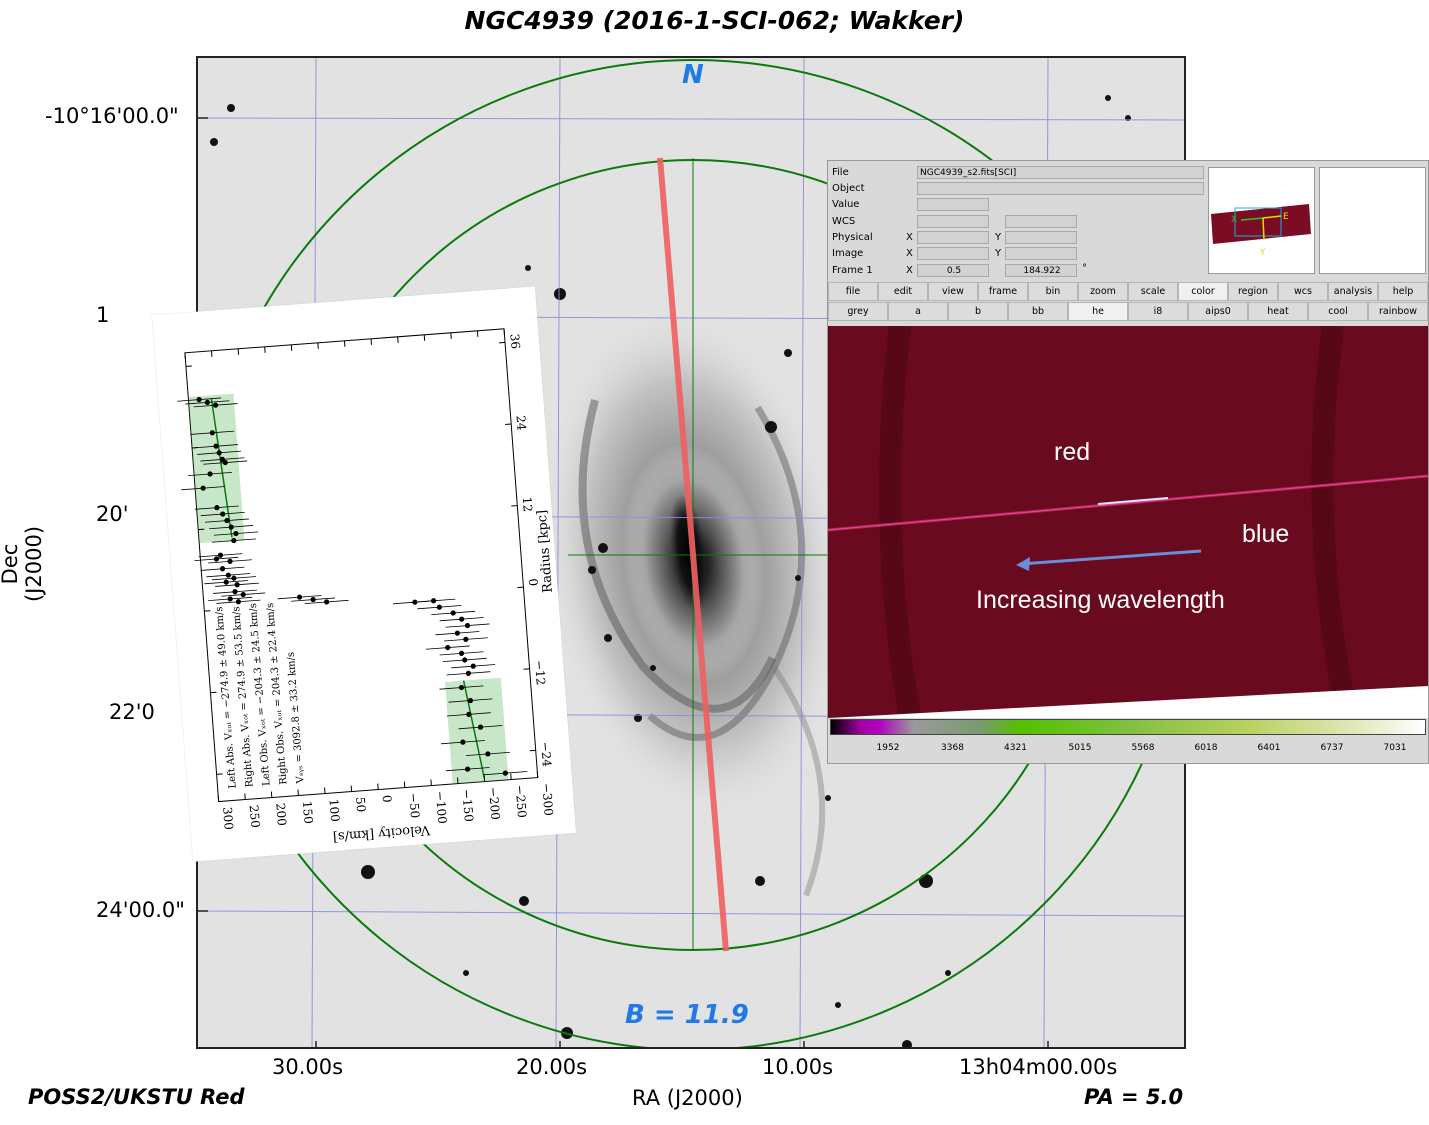 The width and height of the screenshot is (1429, 1125). What do you see at coordinates (494, 803) in the screenshot?
I see `x-tick-label: −200` at bounding box center [494, 803].